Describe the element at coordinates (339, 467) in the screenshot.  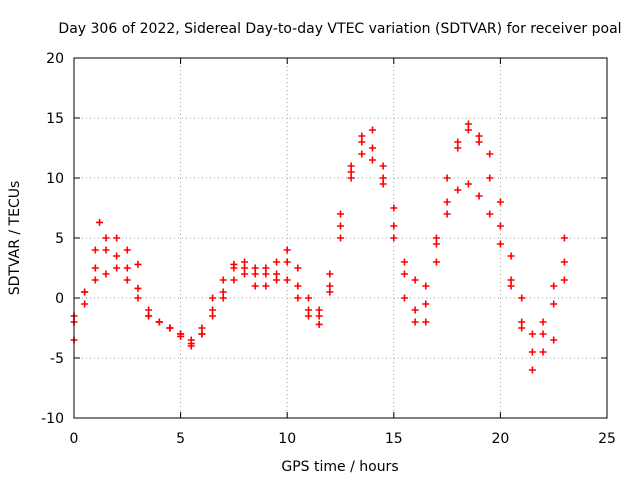
I see `x-axis-label: GPS time / hours` at that location.